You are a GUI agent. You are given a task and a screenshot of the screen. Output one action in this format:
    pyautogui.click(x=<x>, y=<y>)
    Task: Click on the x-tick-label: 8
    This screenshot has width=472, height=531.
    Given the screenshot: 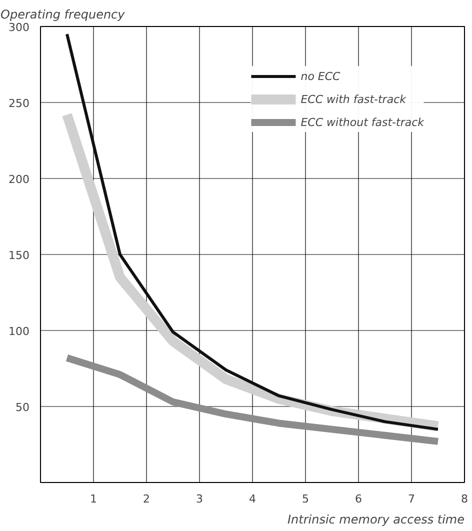 What is the action you would take?
    pyautogui.click(x=464, y=499)
    